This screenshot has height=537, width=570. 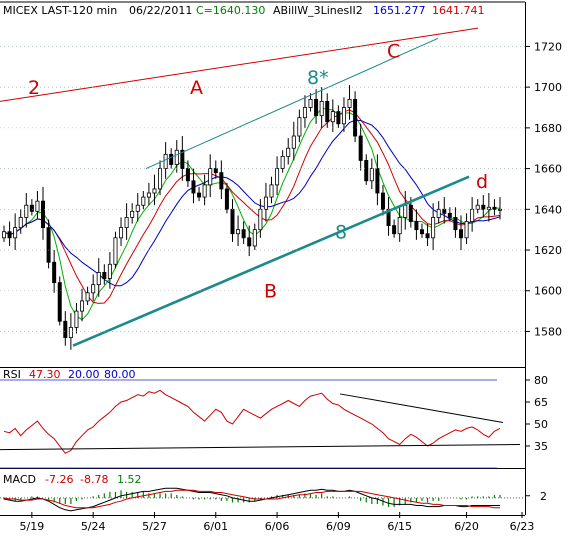 What do you see at coordinates (541, 446) in the screenshot?
I see `rsi-tick-label: 35` at bounding box center [541, 446].